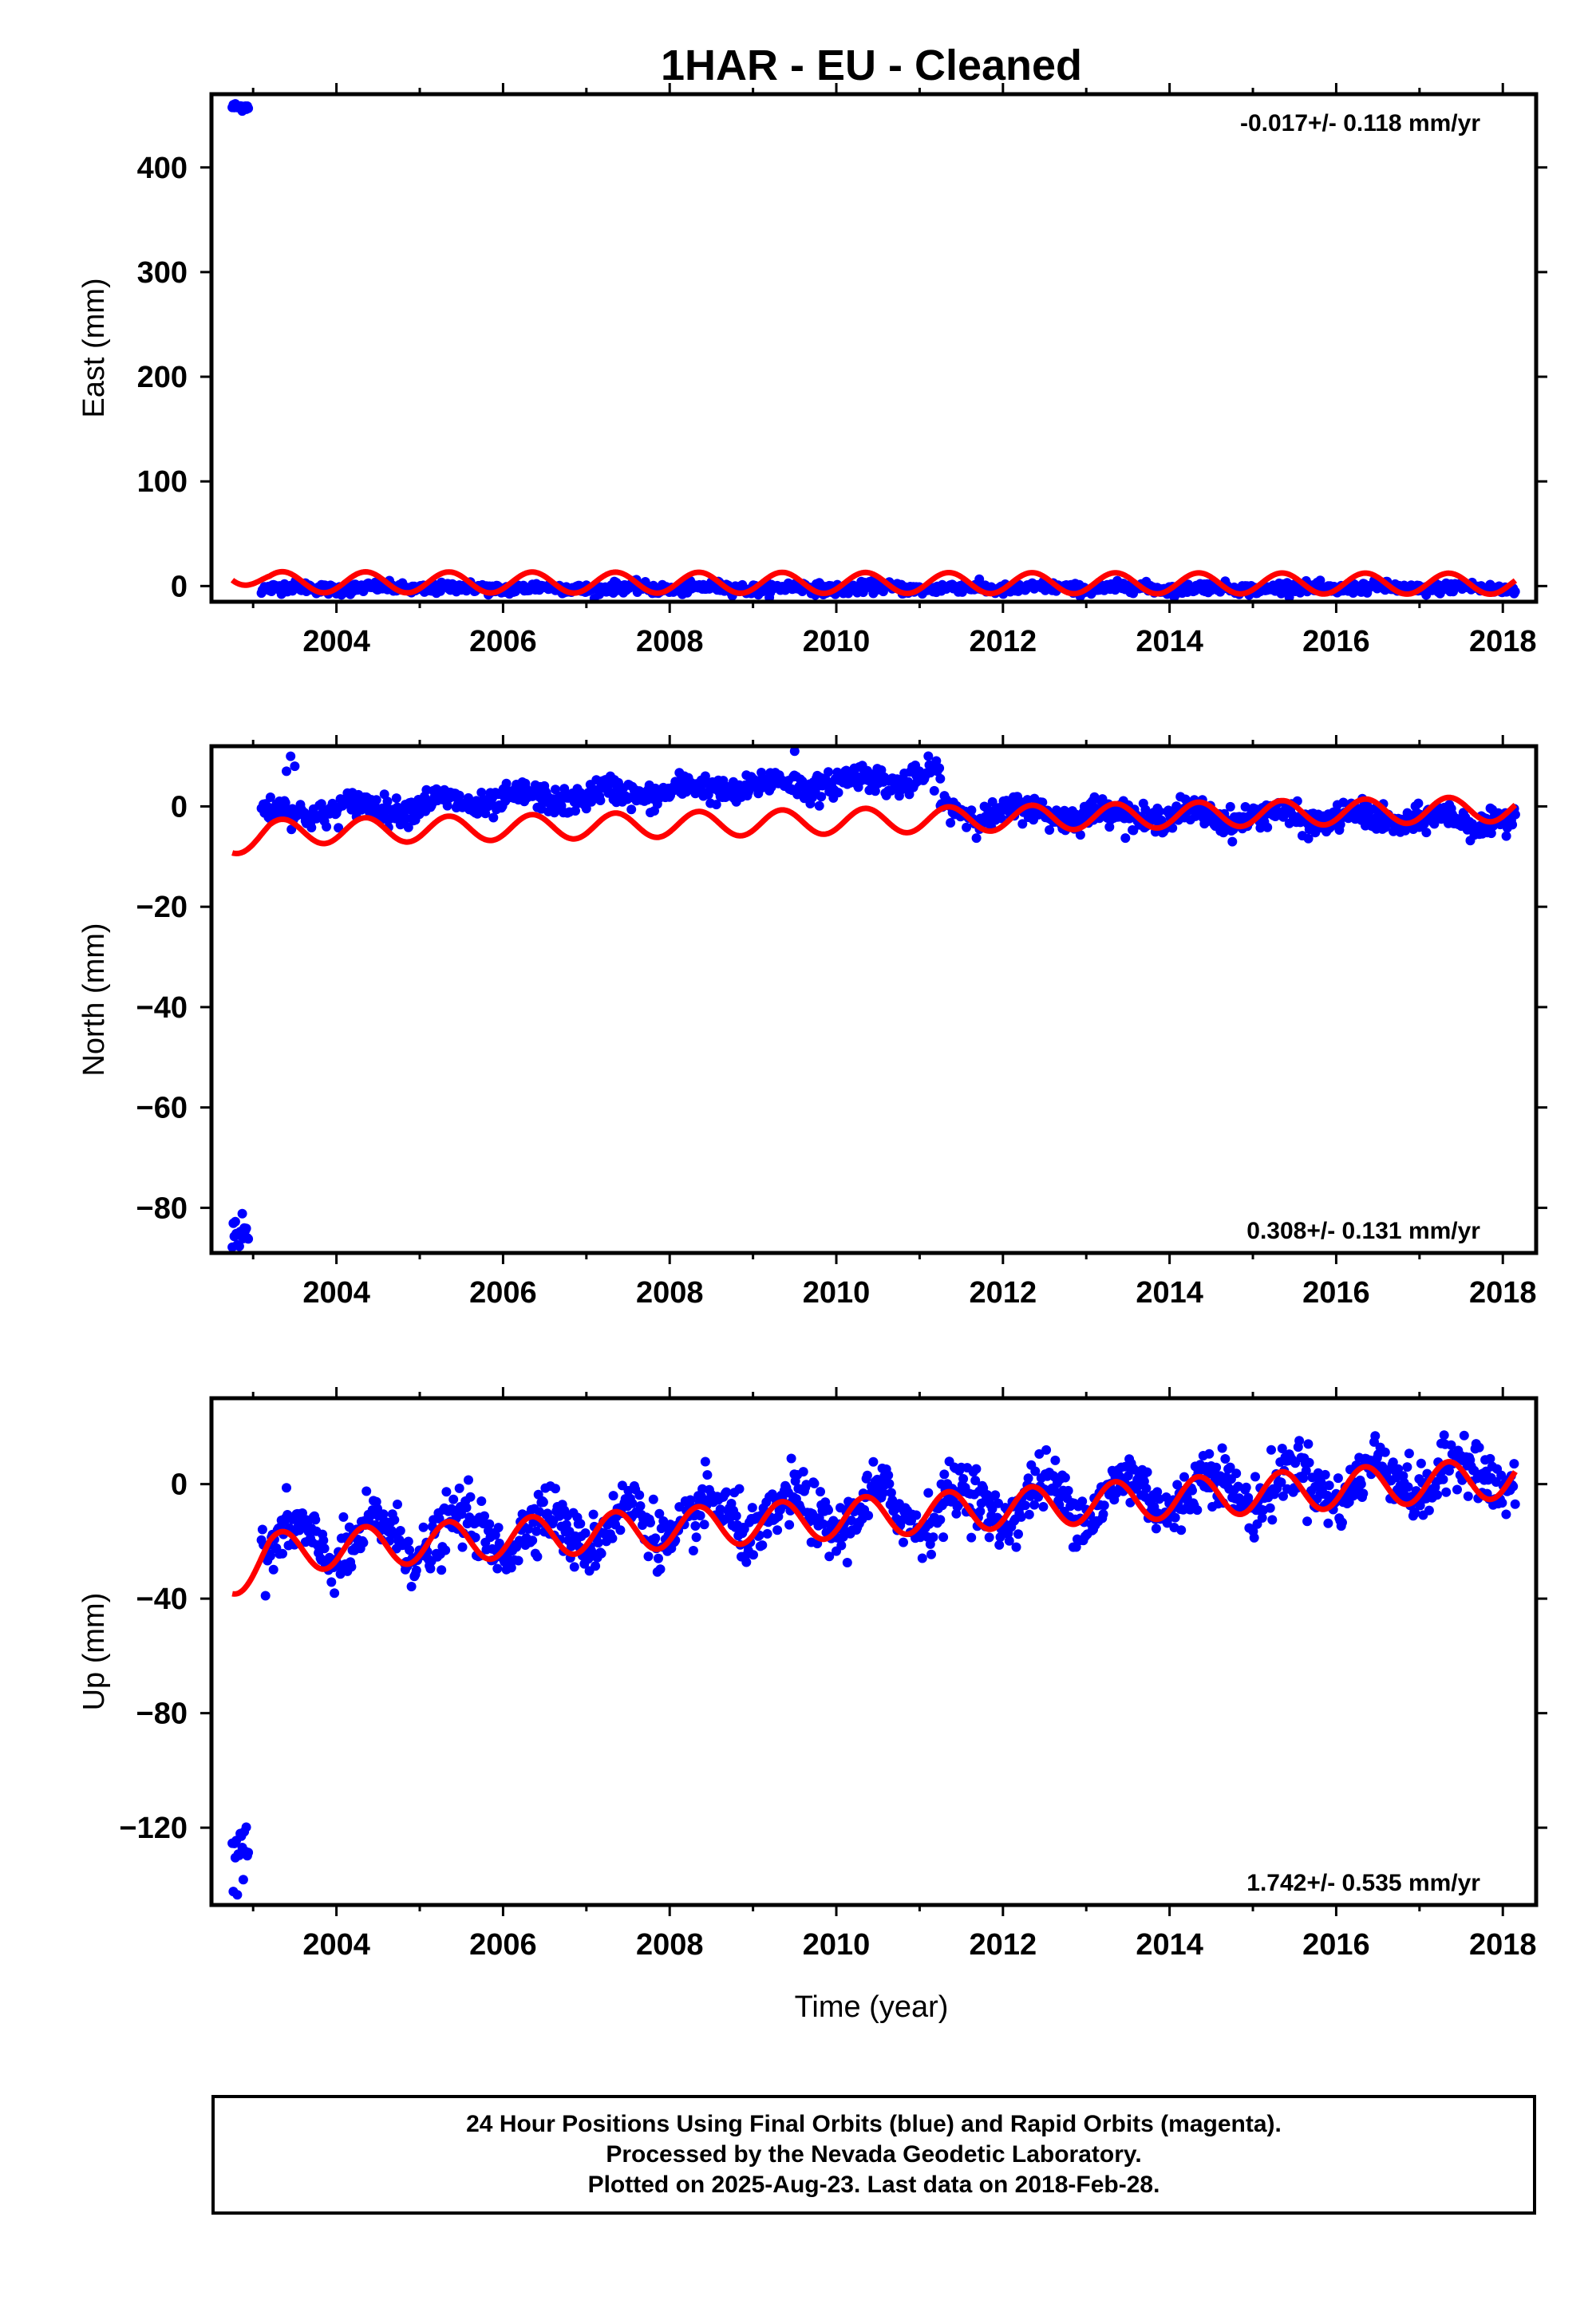 The image size is (1596, 2316). Describe the element at coordinates (336, 641) in the screenshot. I see `x-tick-label: 2004` at that location.